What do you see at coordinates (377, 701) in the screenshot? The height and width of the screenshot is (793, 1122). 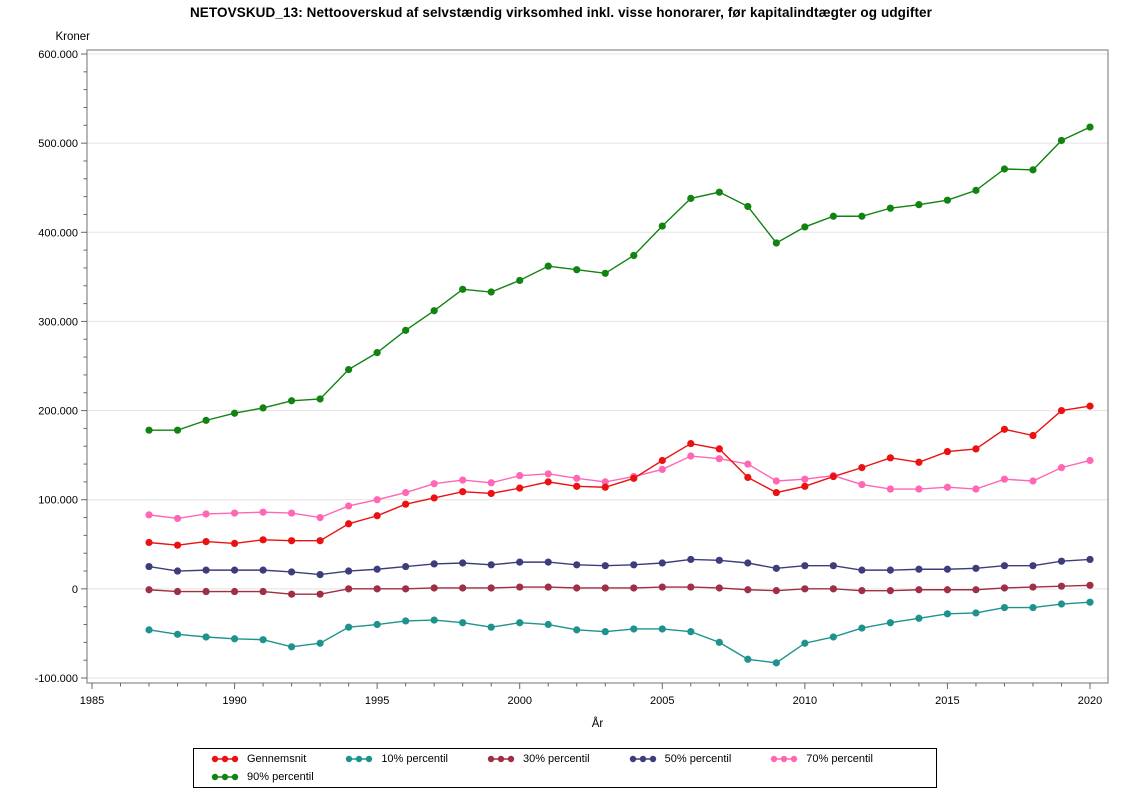 I see `x-tick-label: 1995` at bounding box center [377, 701].